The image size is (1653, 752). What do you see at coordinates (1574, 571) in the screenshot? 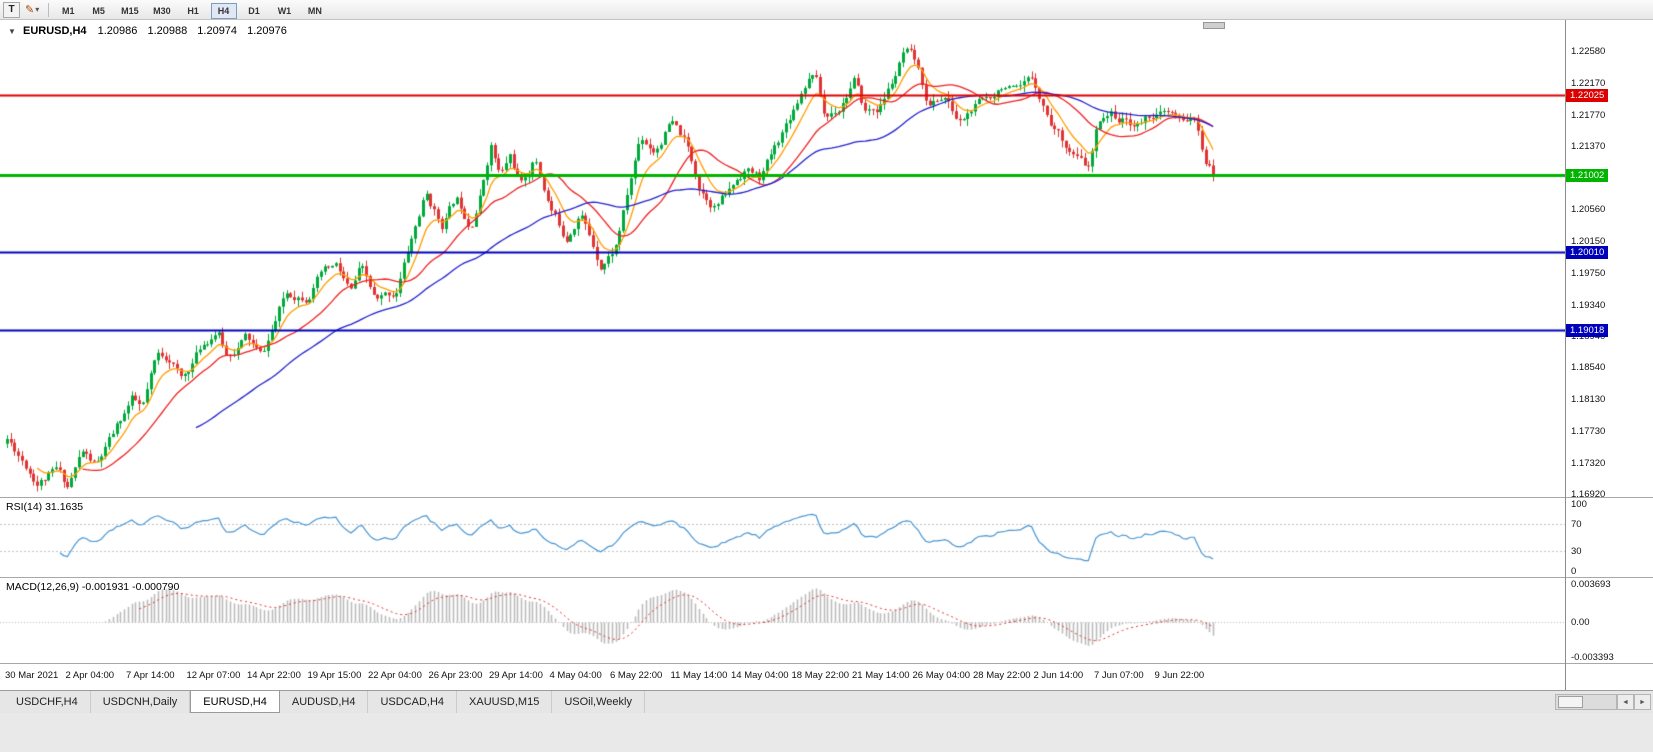
I see `rsi-axis-label: 0` at bounding box center [1574, 571].